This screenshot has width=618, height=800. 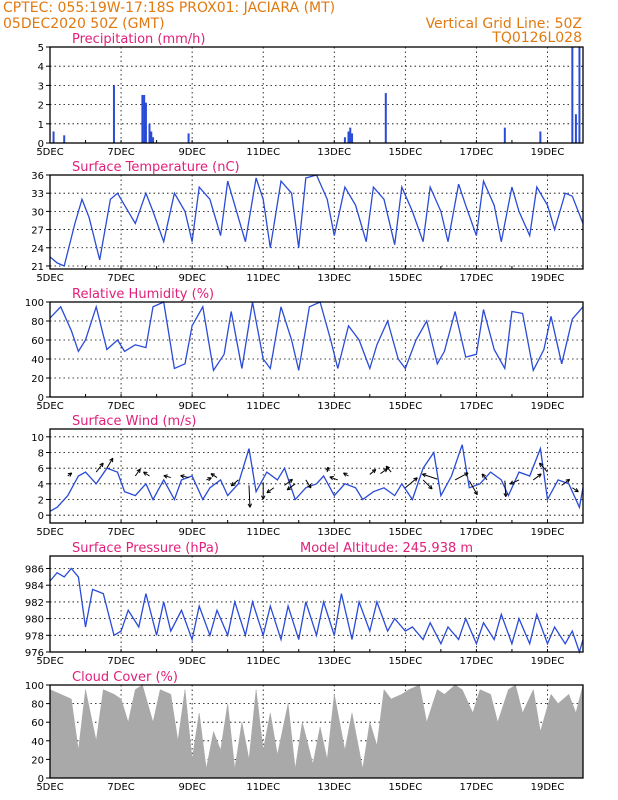 I want to click on y-tick-label: 6, so click(x=41, y=469).